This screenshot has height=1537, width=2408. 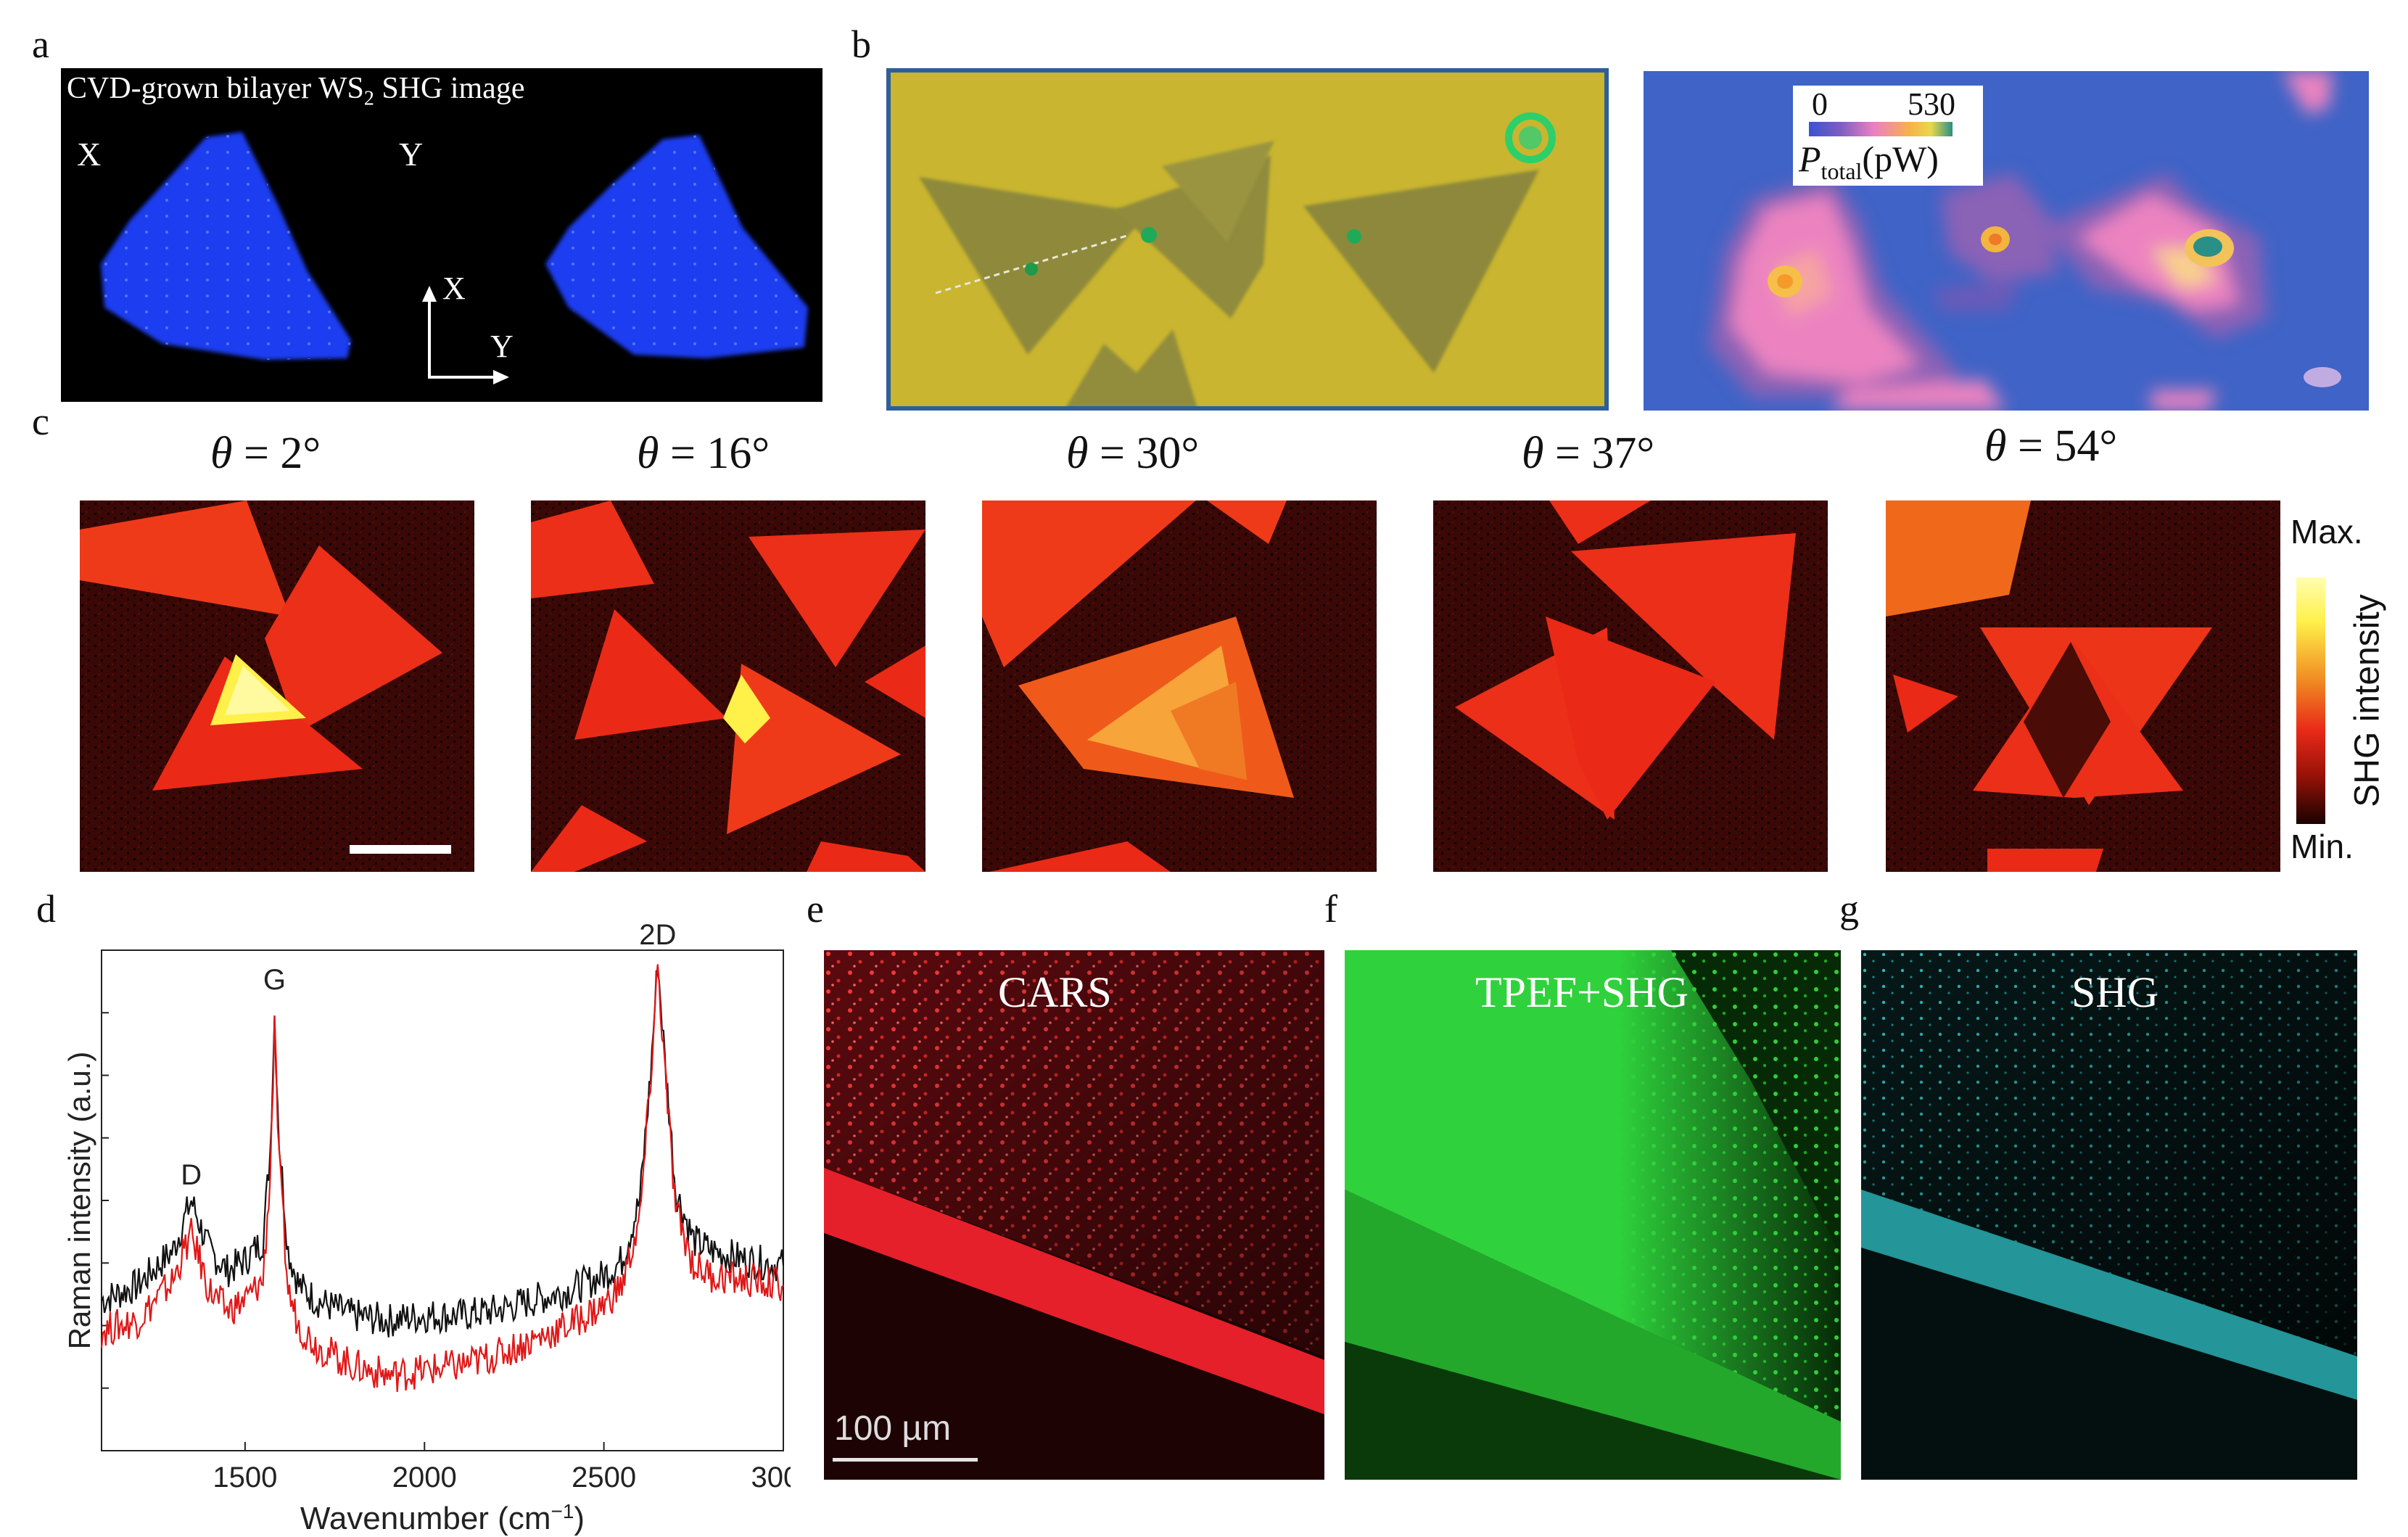 I want to click on x-tick-label: 2500, so click(x=604, y=1477).